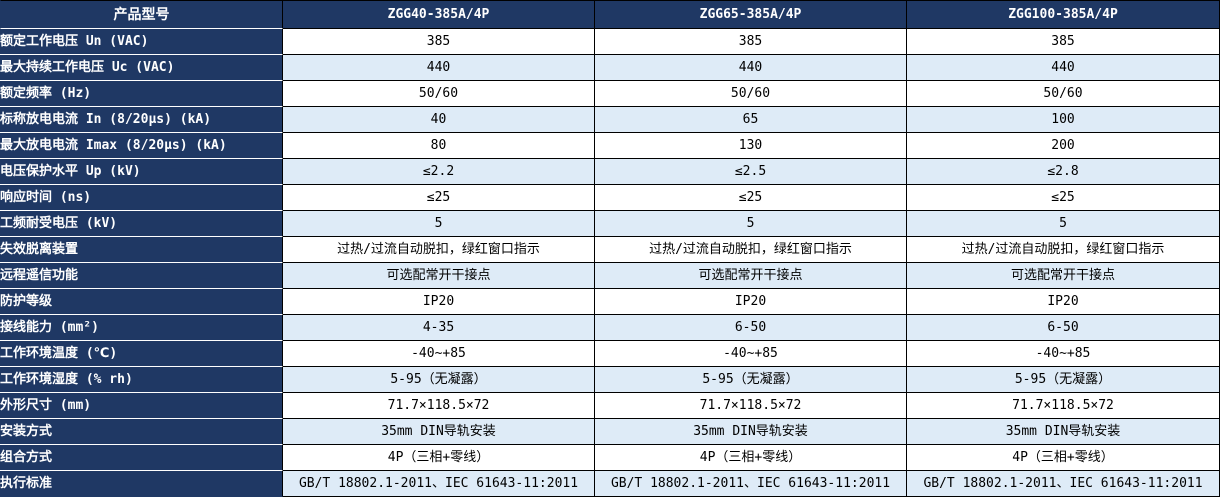 This screenshot has width=1220, height=497. I want to click on table-row: 最大放电电流 Imax (8/20μs) (kA) 80 130 200, so click(610, 146).